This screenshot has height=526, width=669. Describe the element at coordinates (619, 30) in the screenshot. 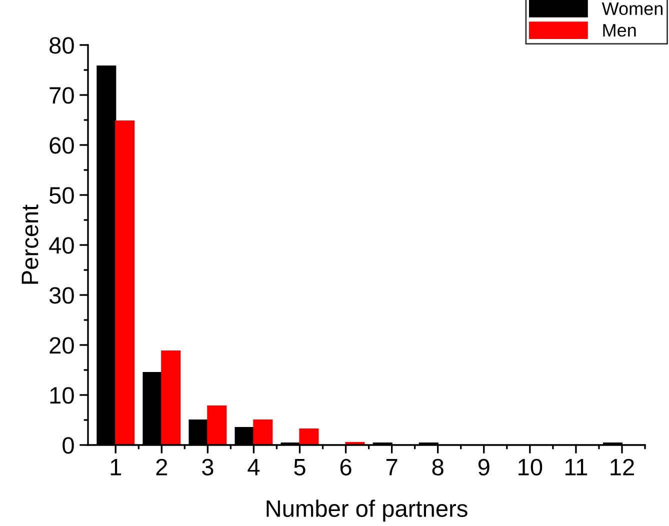

I see `legend-label: Men` at that location.